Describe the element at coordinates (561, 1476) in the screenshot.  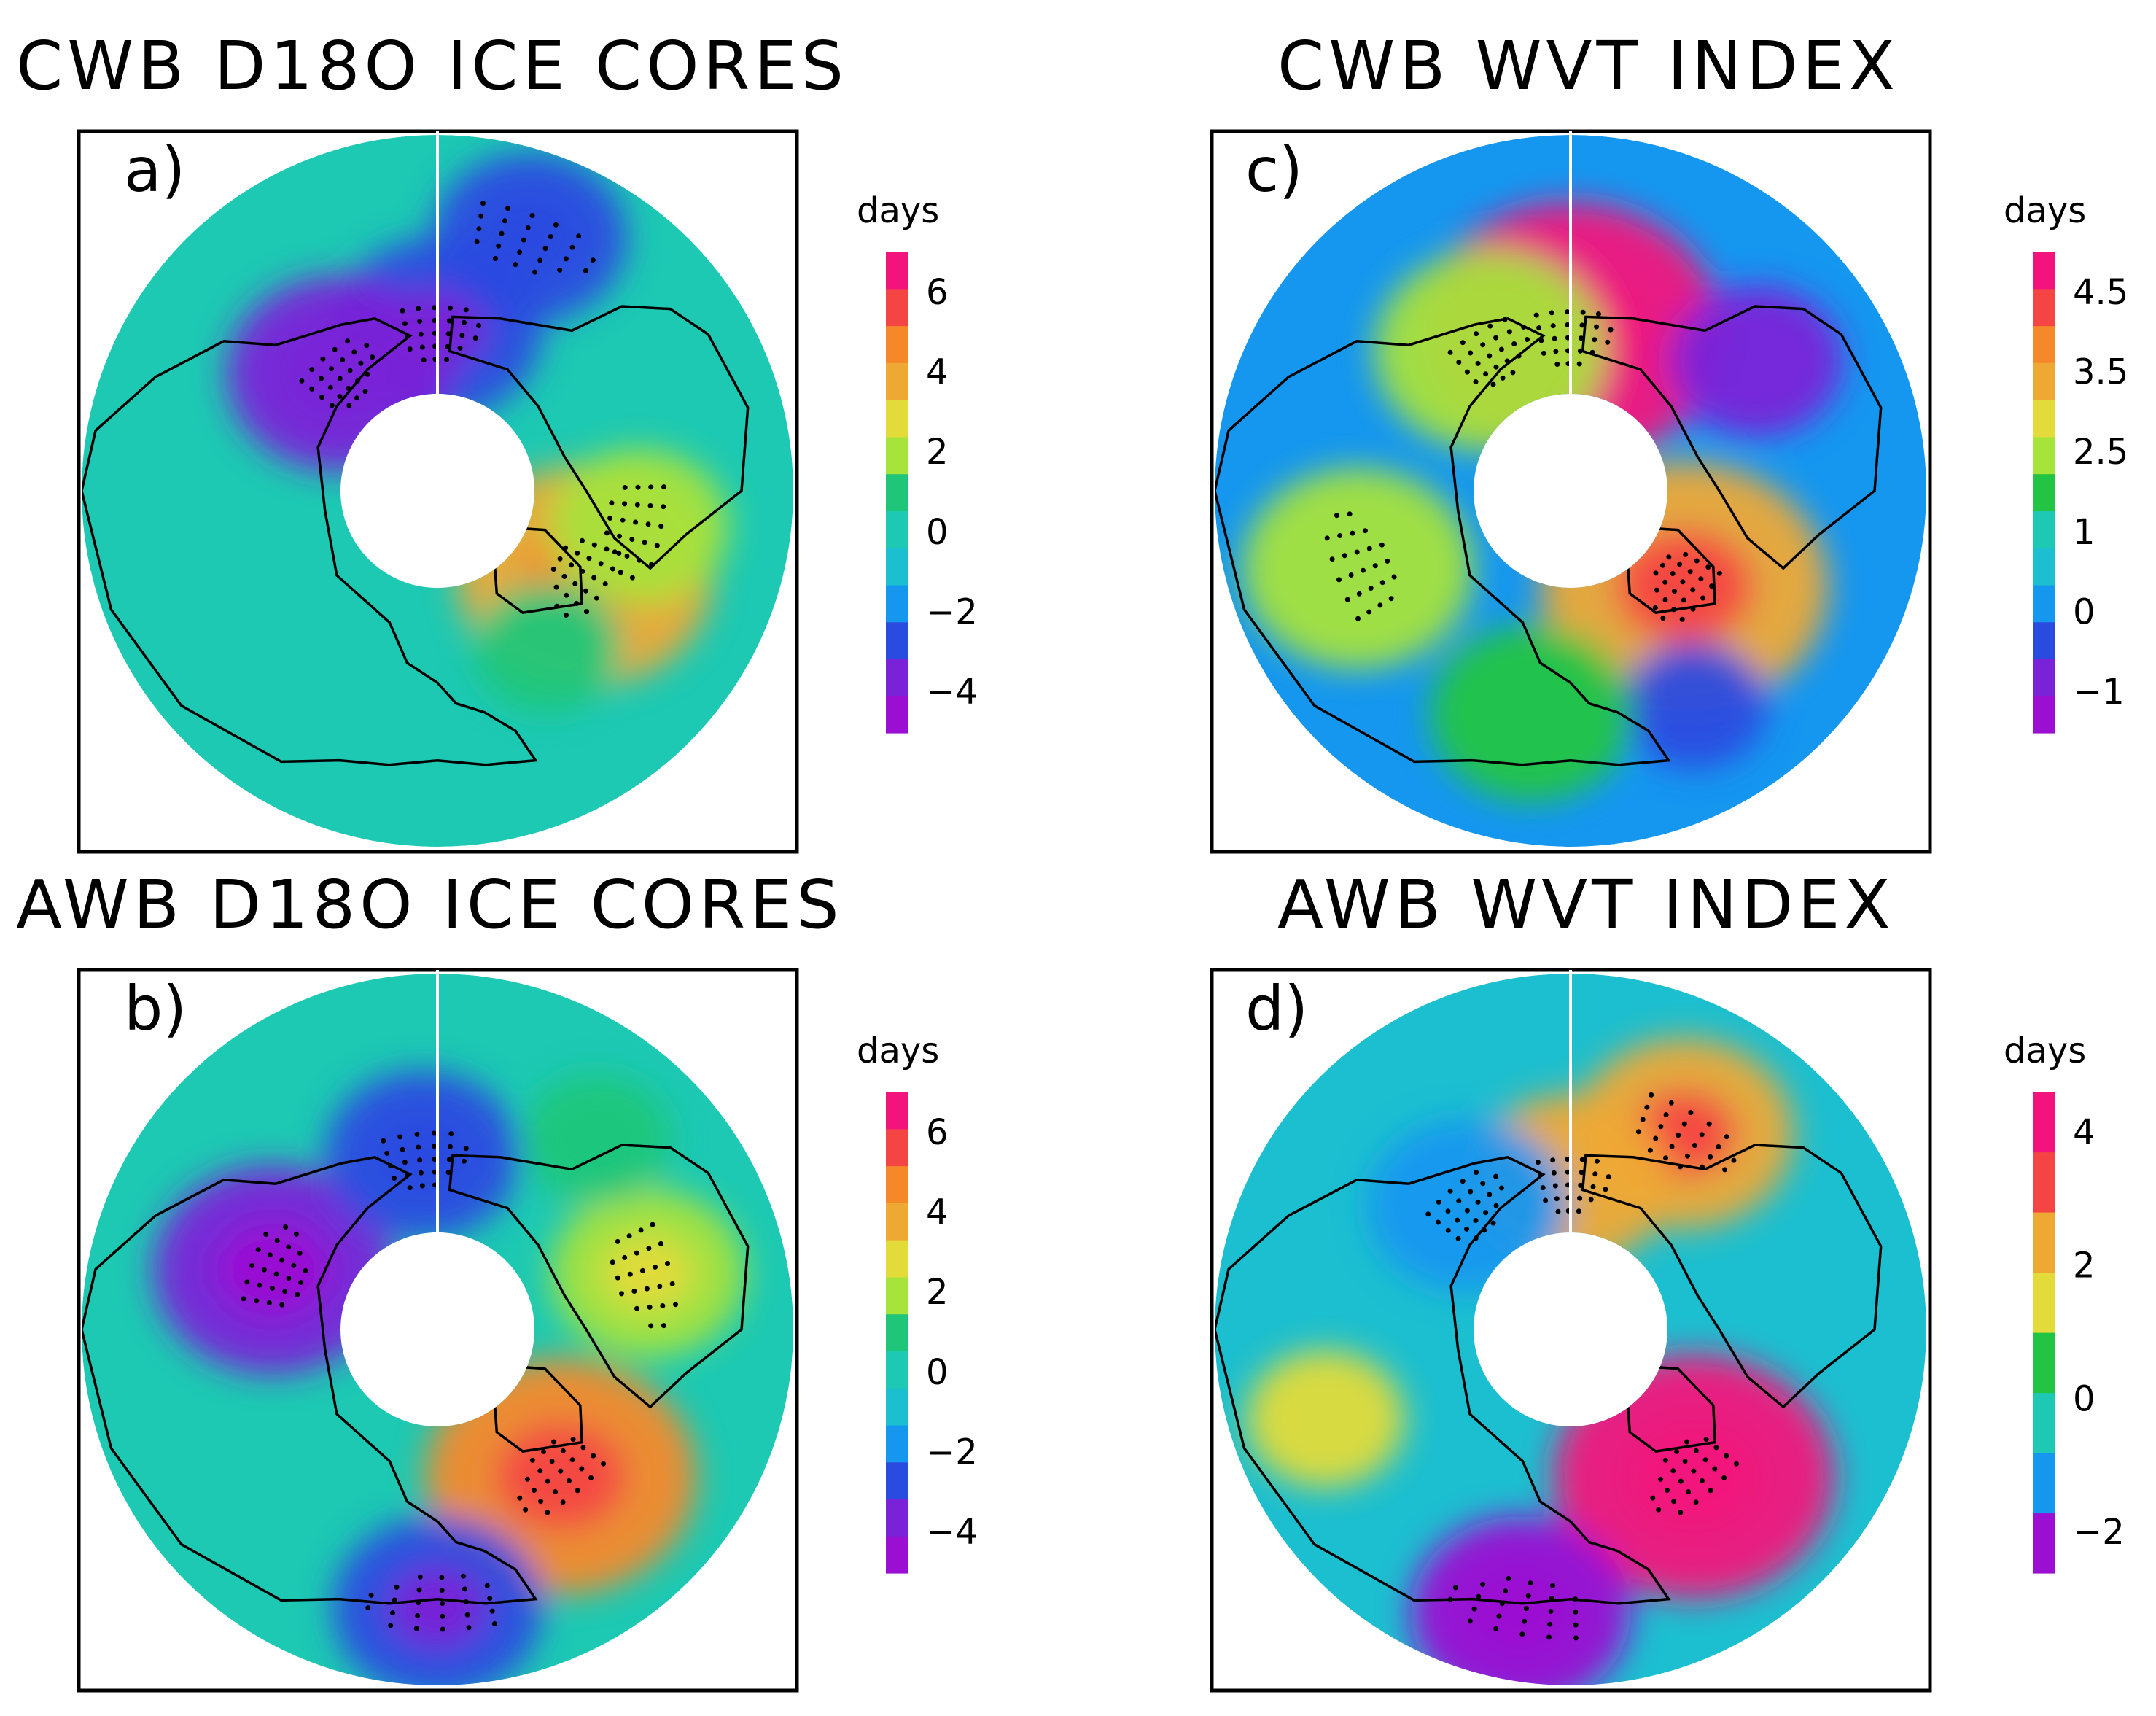
I see `anomaly-core` at that location.